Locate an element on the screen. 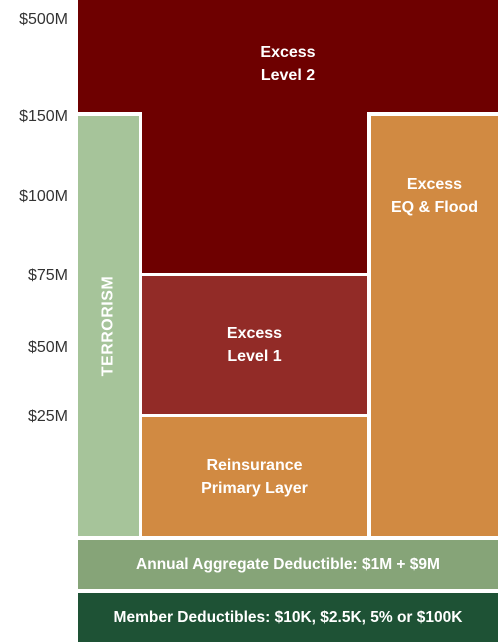 Image resolution: width=498 pixels, height=642 pixels. excess-level-2-layer: Excess Level 2 is located at coordinates (288, 56).